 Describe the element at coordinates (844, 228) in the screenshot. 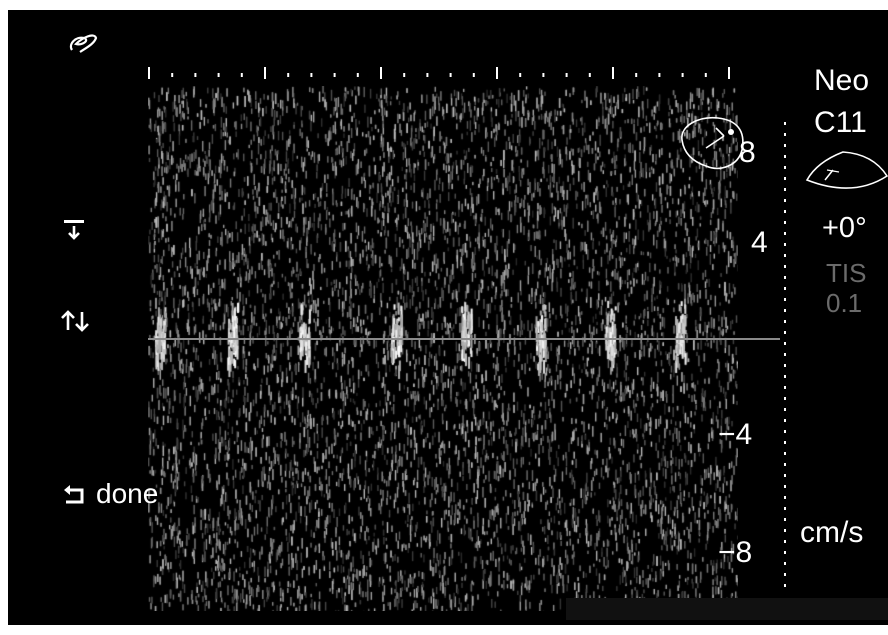

I see `steer-angle: +0°` at that location.